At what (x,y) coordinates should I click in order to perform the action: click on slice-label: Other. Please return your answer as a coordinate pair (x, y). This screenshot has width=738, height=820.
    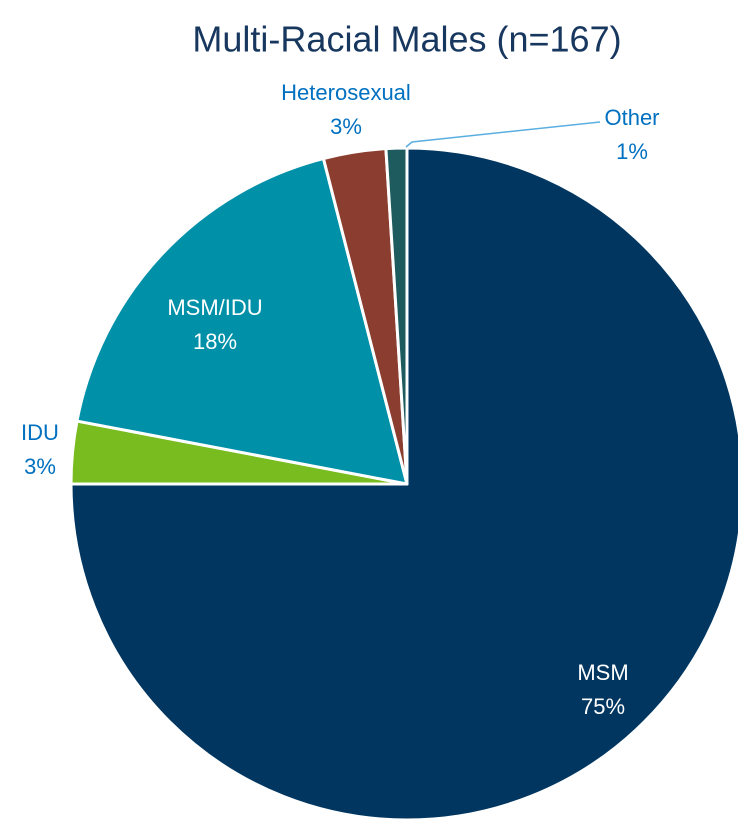
    Looking at the image, I should click on (631, 117).